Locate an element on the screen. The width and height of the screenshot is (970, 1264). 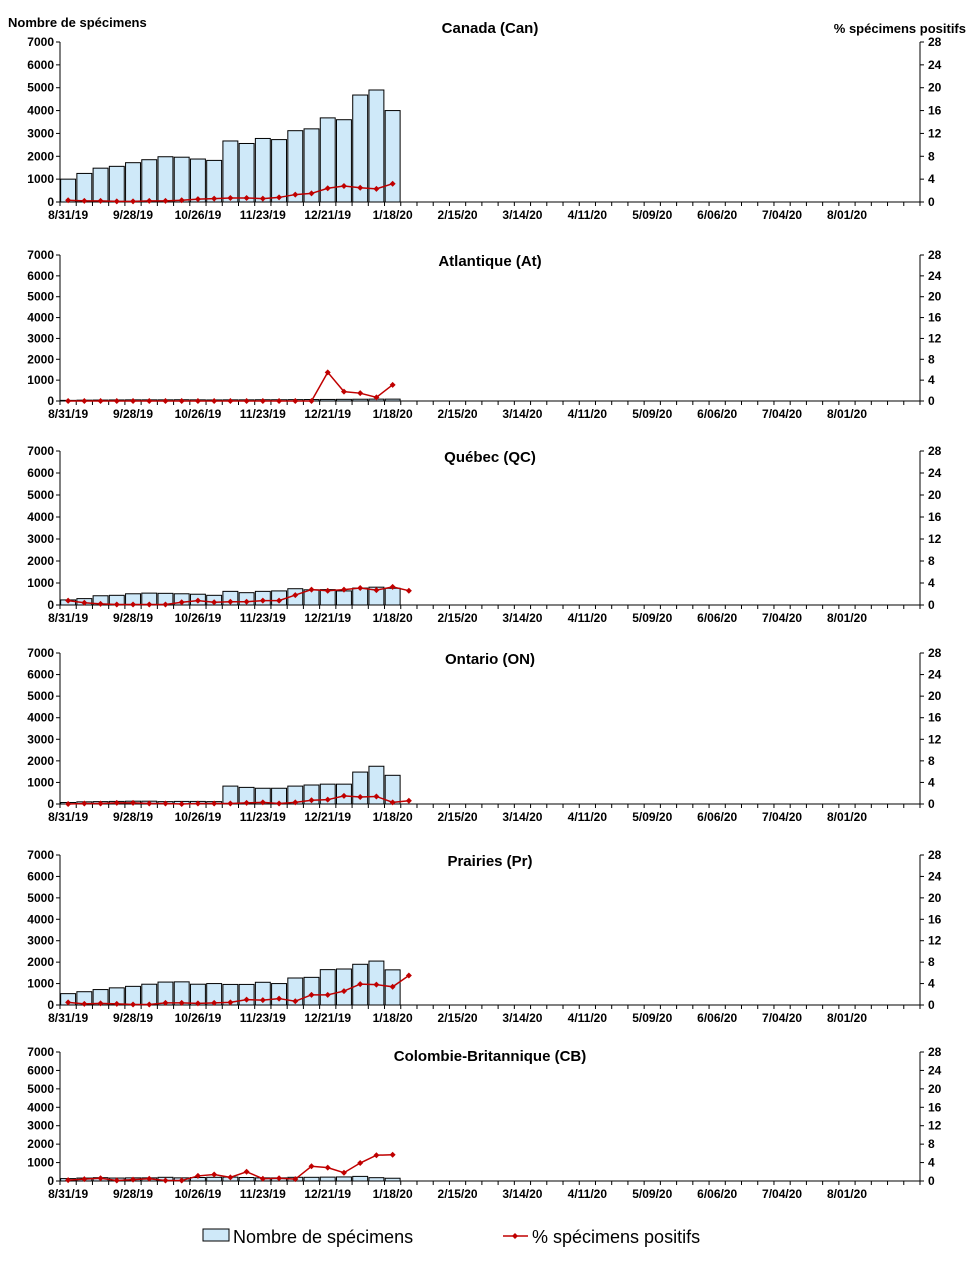
y2-tick-label: 12 is located at coordinates (935, 133).